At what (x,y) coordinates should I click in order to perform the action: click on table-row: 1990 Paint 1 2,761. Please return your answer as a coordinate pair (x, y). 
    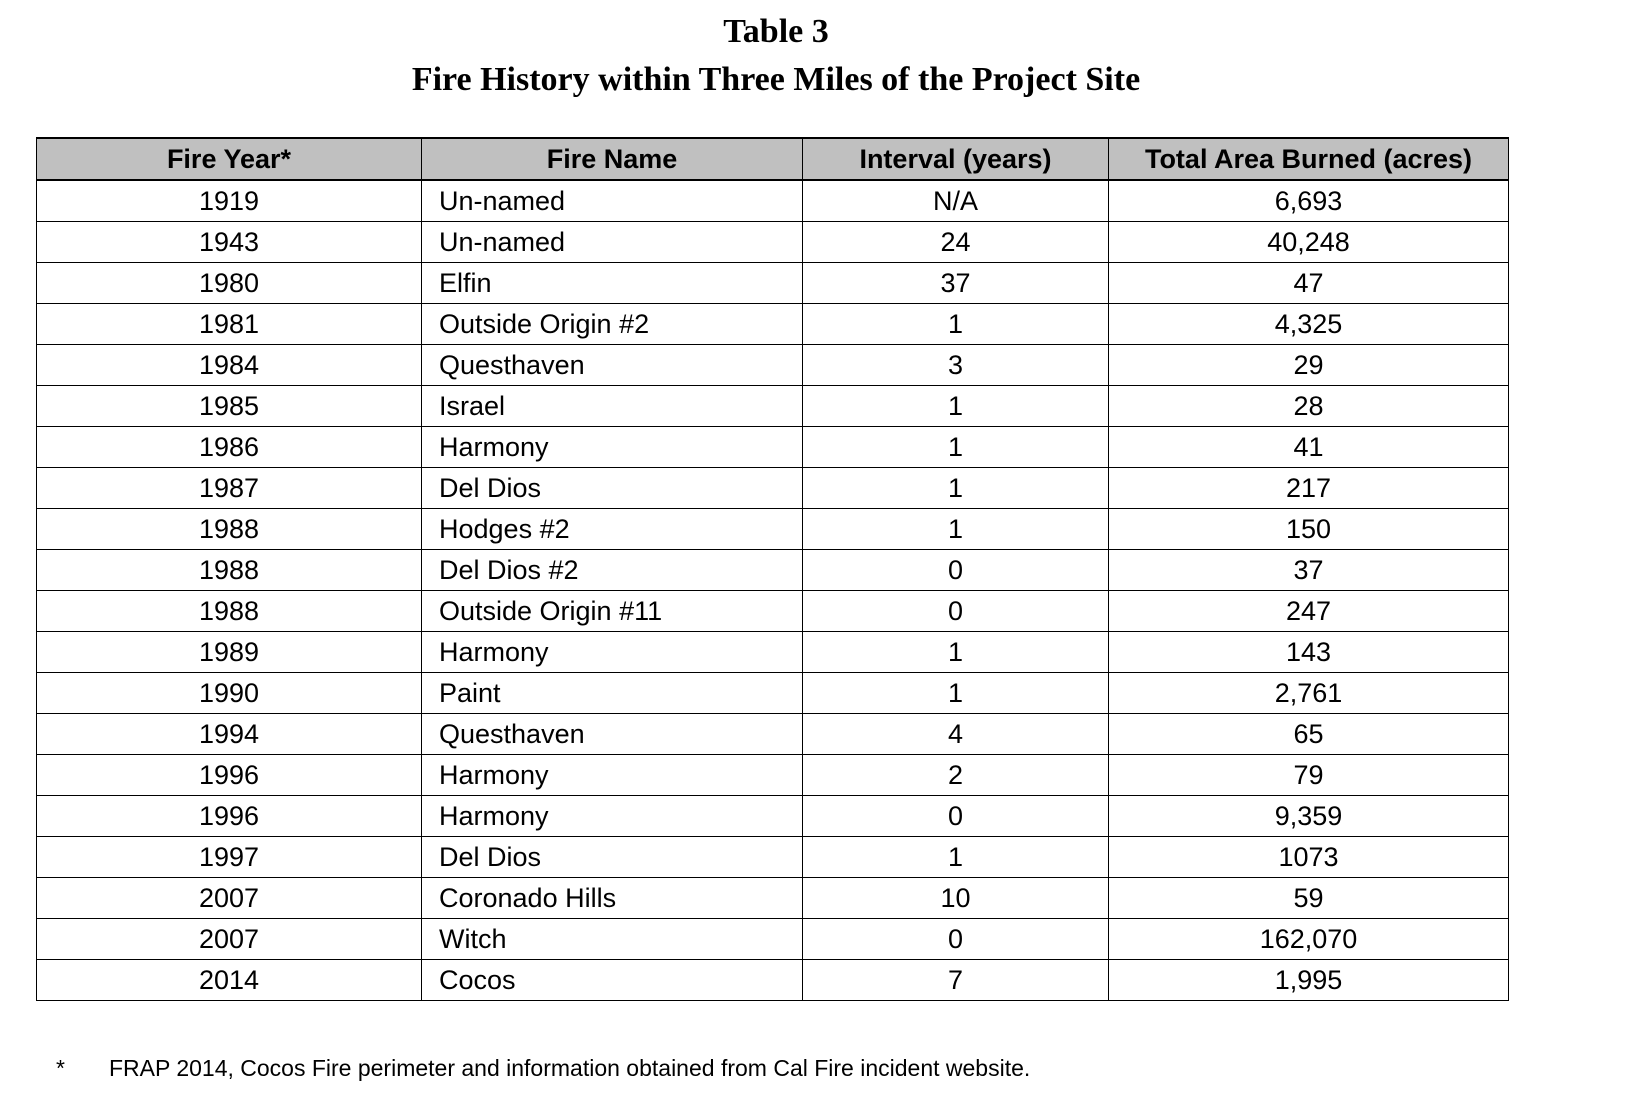
    Looking at the image, I should click on (772, 693).